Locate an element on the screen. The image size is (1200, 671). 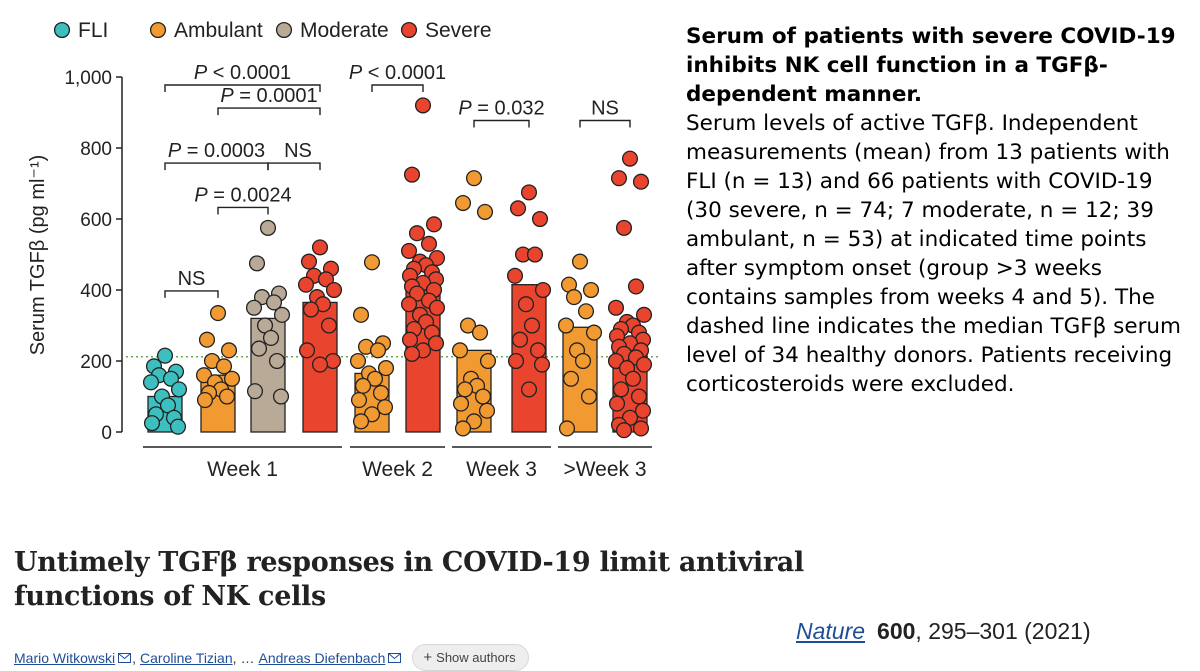
legend-label: Moderate is located at coordinates (344, 30).